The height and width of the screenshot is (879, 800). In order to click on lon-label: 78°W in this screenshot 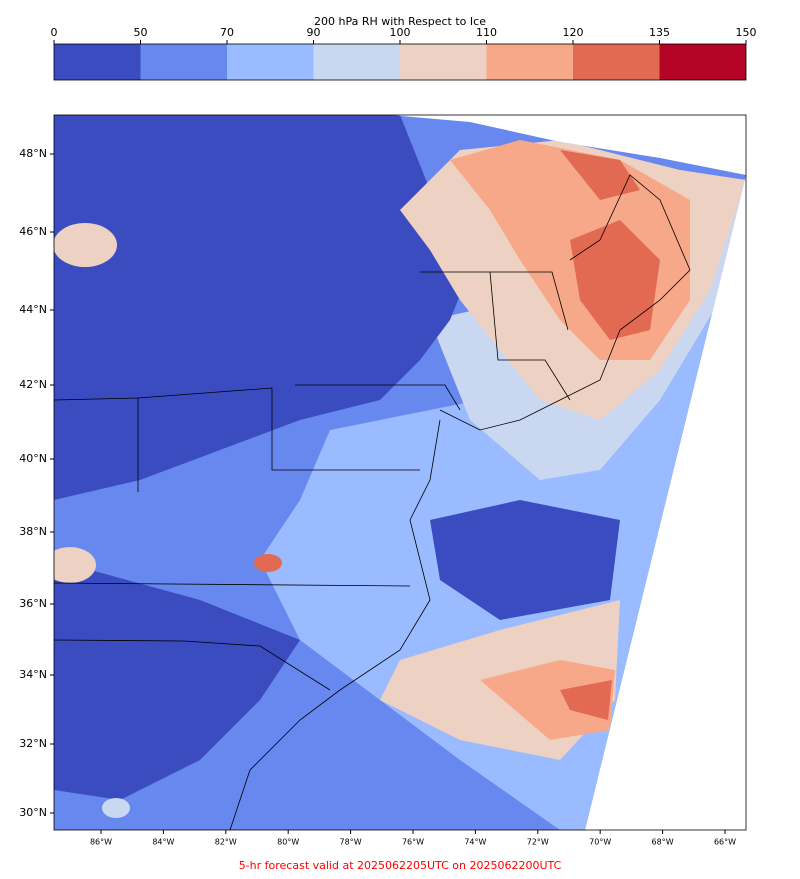, I will do `click(351, 842)`.